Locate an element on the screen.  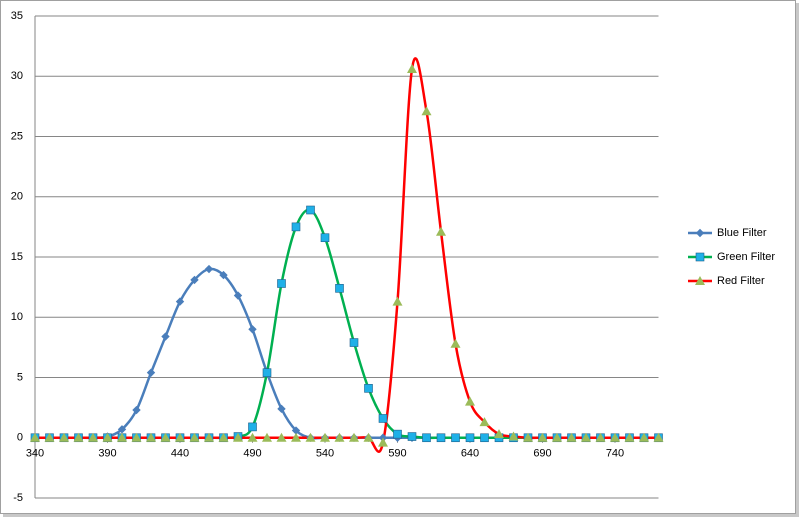
y-tick-label: 10 is located at coordinates (17, 317).